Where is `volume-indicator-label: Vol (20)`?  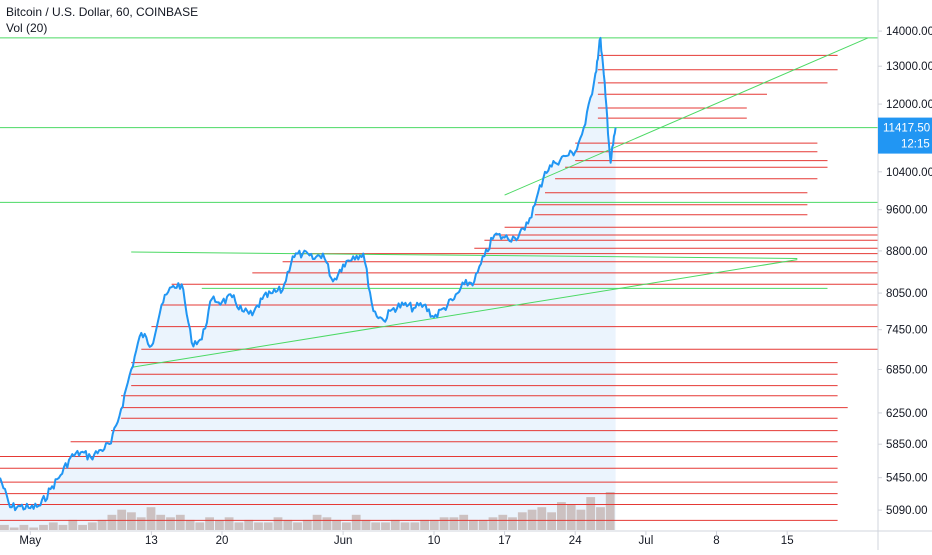
volume-indicator-label: Vol (20) is located at coordinates (27, 28).